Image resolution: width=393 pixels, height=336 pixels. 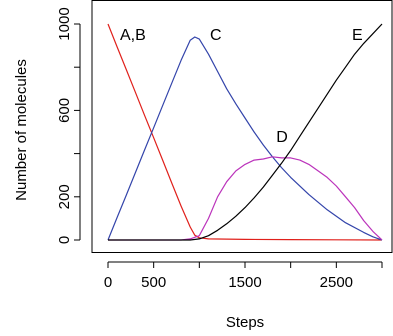 What do you see at coordinates (21, 130) in the screenshot?
I see `y-axis-title: Number of molecules` at bounding box center [21, 130].